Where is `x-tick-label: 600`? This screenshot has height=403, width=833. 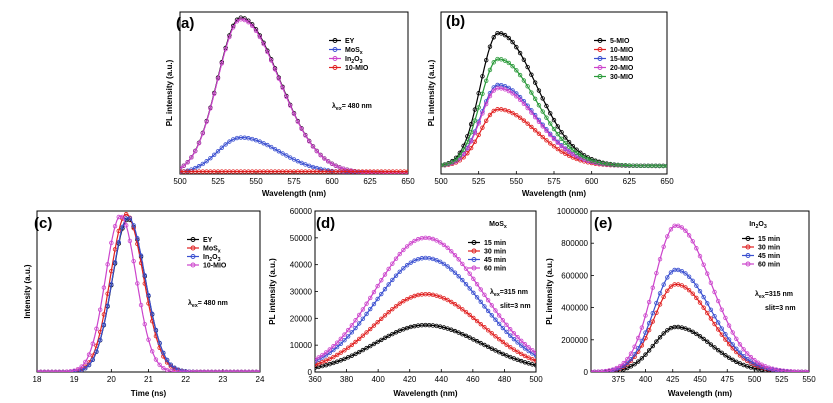
x-tick-label: 600 is located at coordinates (592, 181).